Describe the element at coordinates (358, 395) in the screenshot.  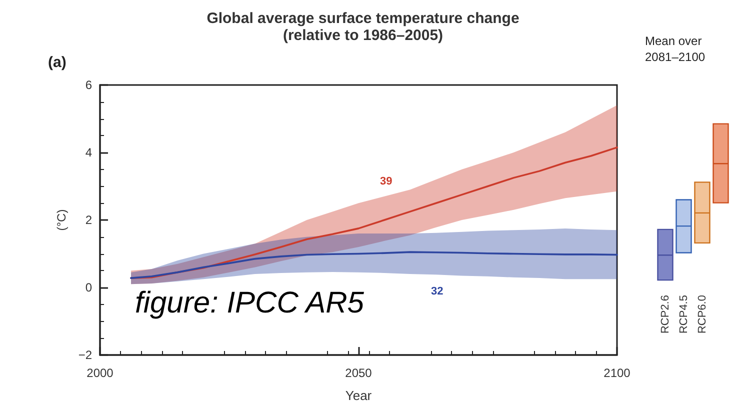
I see `x-axis-title: Year` at that location.